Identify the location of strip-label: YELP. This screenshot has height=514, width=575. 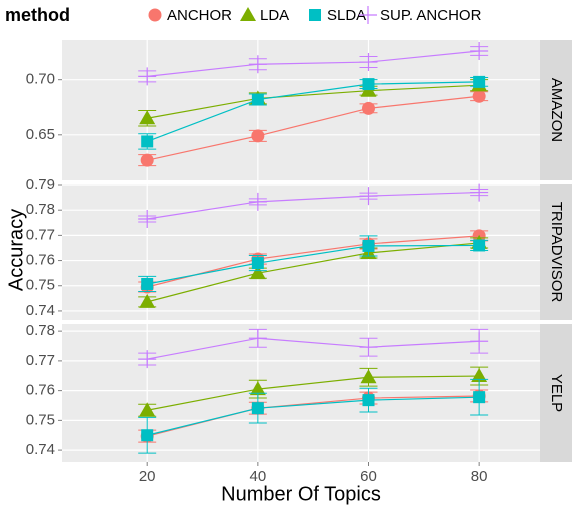
(556, 393).